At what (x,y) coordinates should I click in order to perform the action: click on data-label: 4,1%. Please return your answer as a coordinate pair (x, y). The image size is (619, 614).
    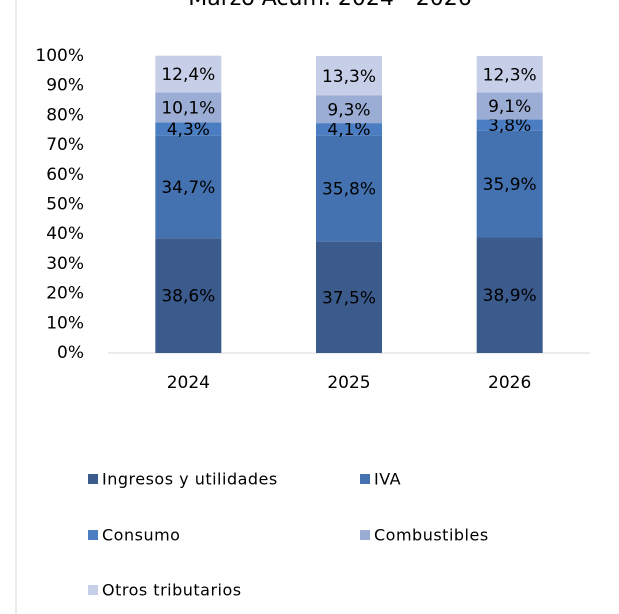
    Looking at the image, I should click on (348, 130).